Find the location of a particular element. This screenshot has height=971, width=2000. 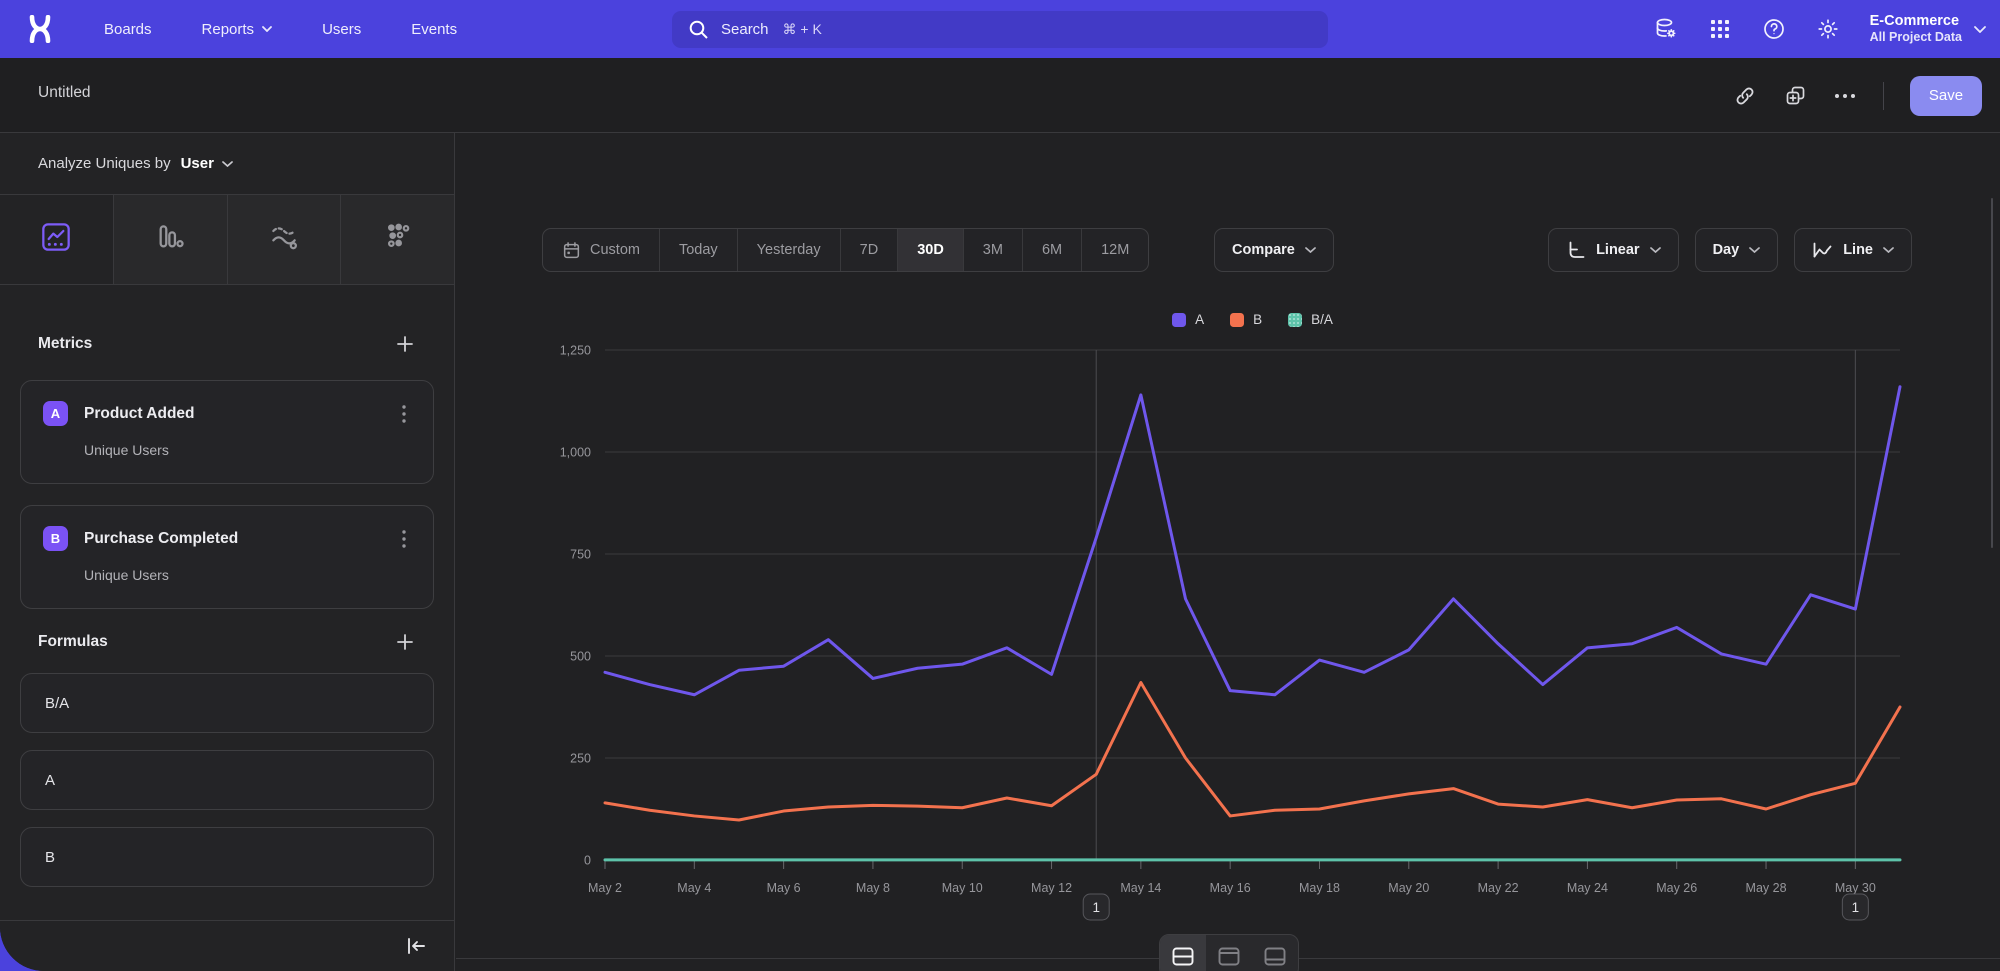

add-metric-button is located at coordinates (405, 344).